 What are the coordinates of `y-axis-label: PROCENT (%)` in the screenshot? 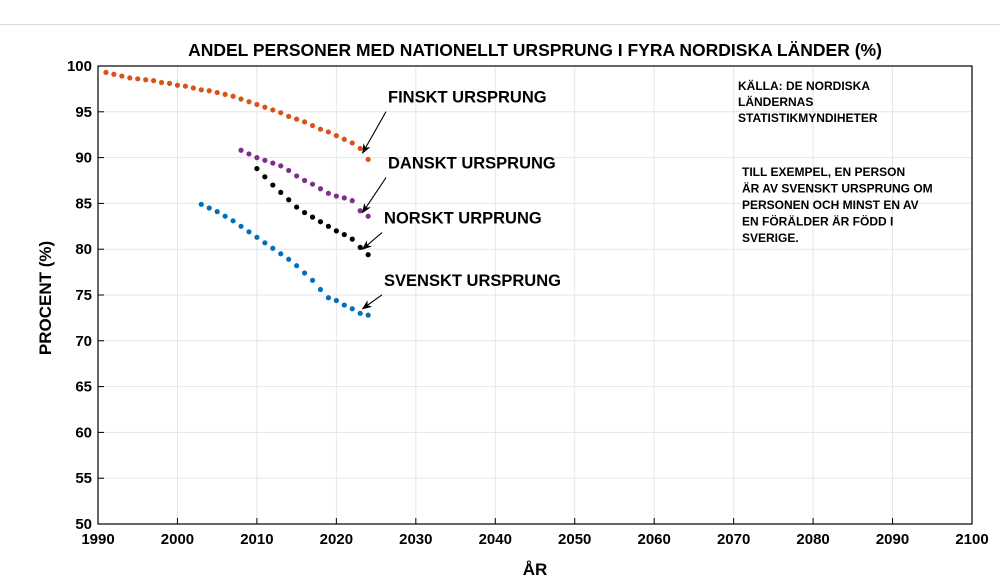 It's located at (45, 298).